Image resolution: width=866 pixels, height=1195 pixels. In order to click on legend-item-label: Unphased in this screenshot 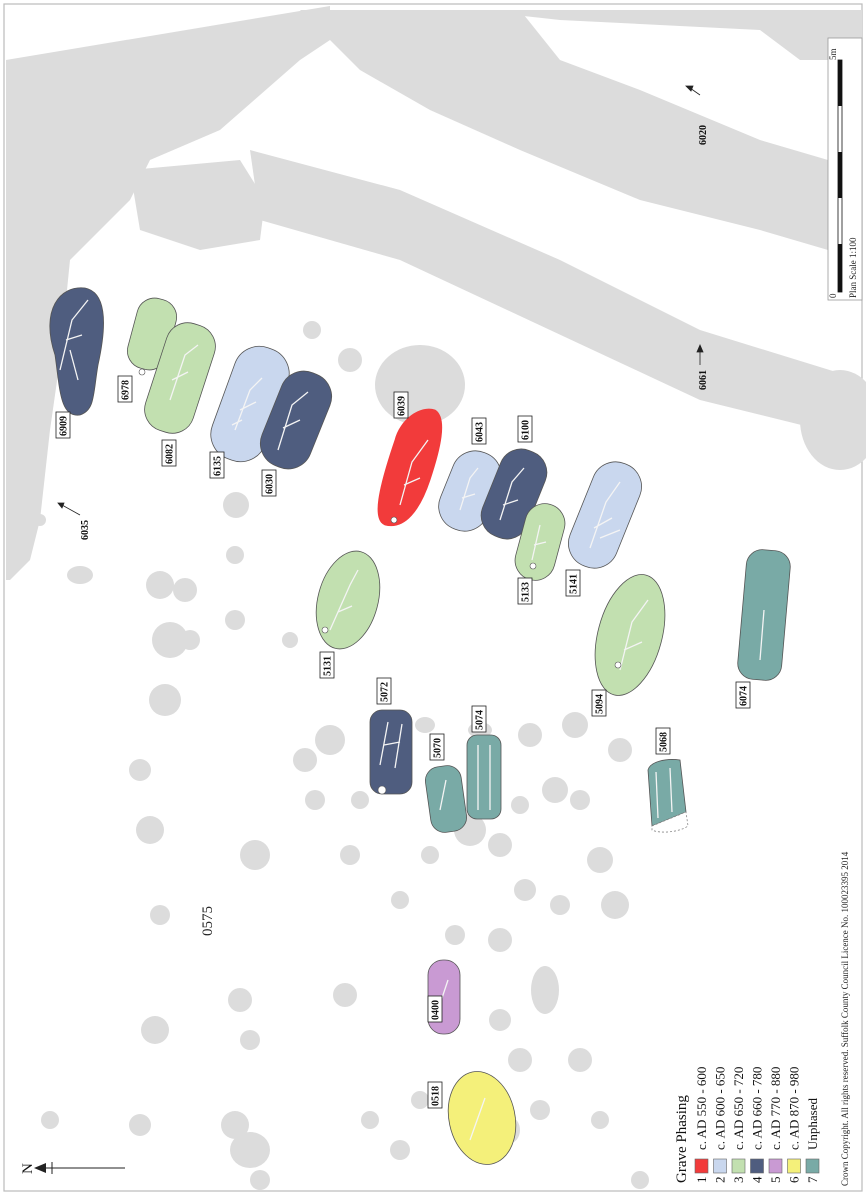, I will do `click(812, 1124)`.